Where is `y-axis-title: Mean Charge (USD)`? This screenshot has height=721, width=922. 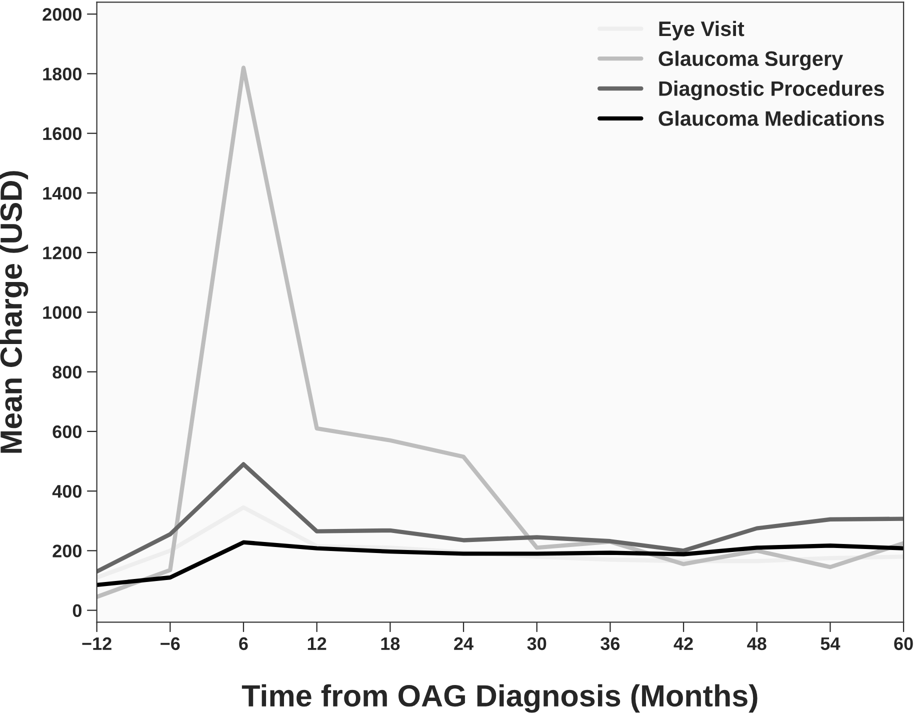
y-axis-title: Mean Charge (USD) is located at coordinates (14, 312).